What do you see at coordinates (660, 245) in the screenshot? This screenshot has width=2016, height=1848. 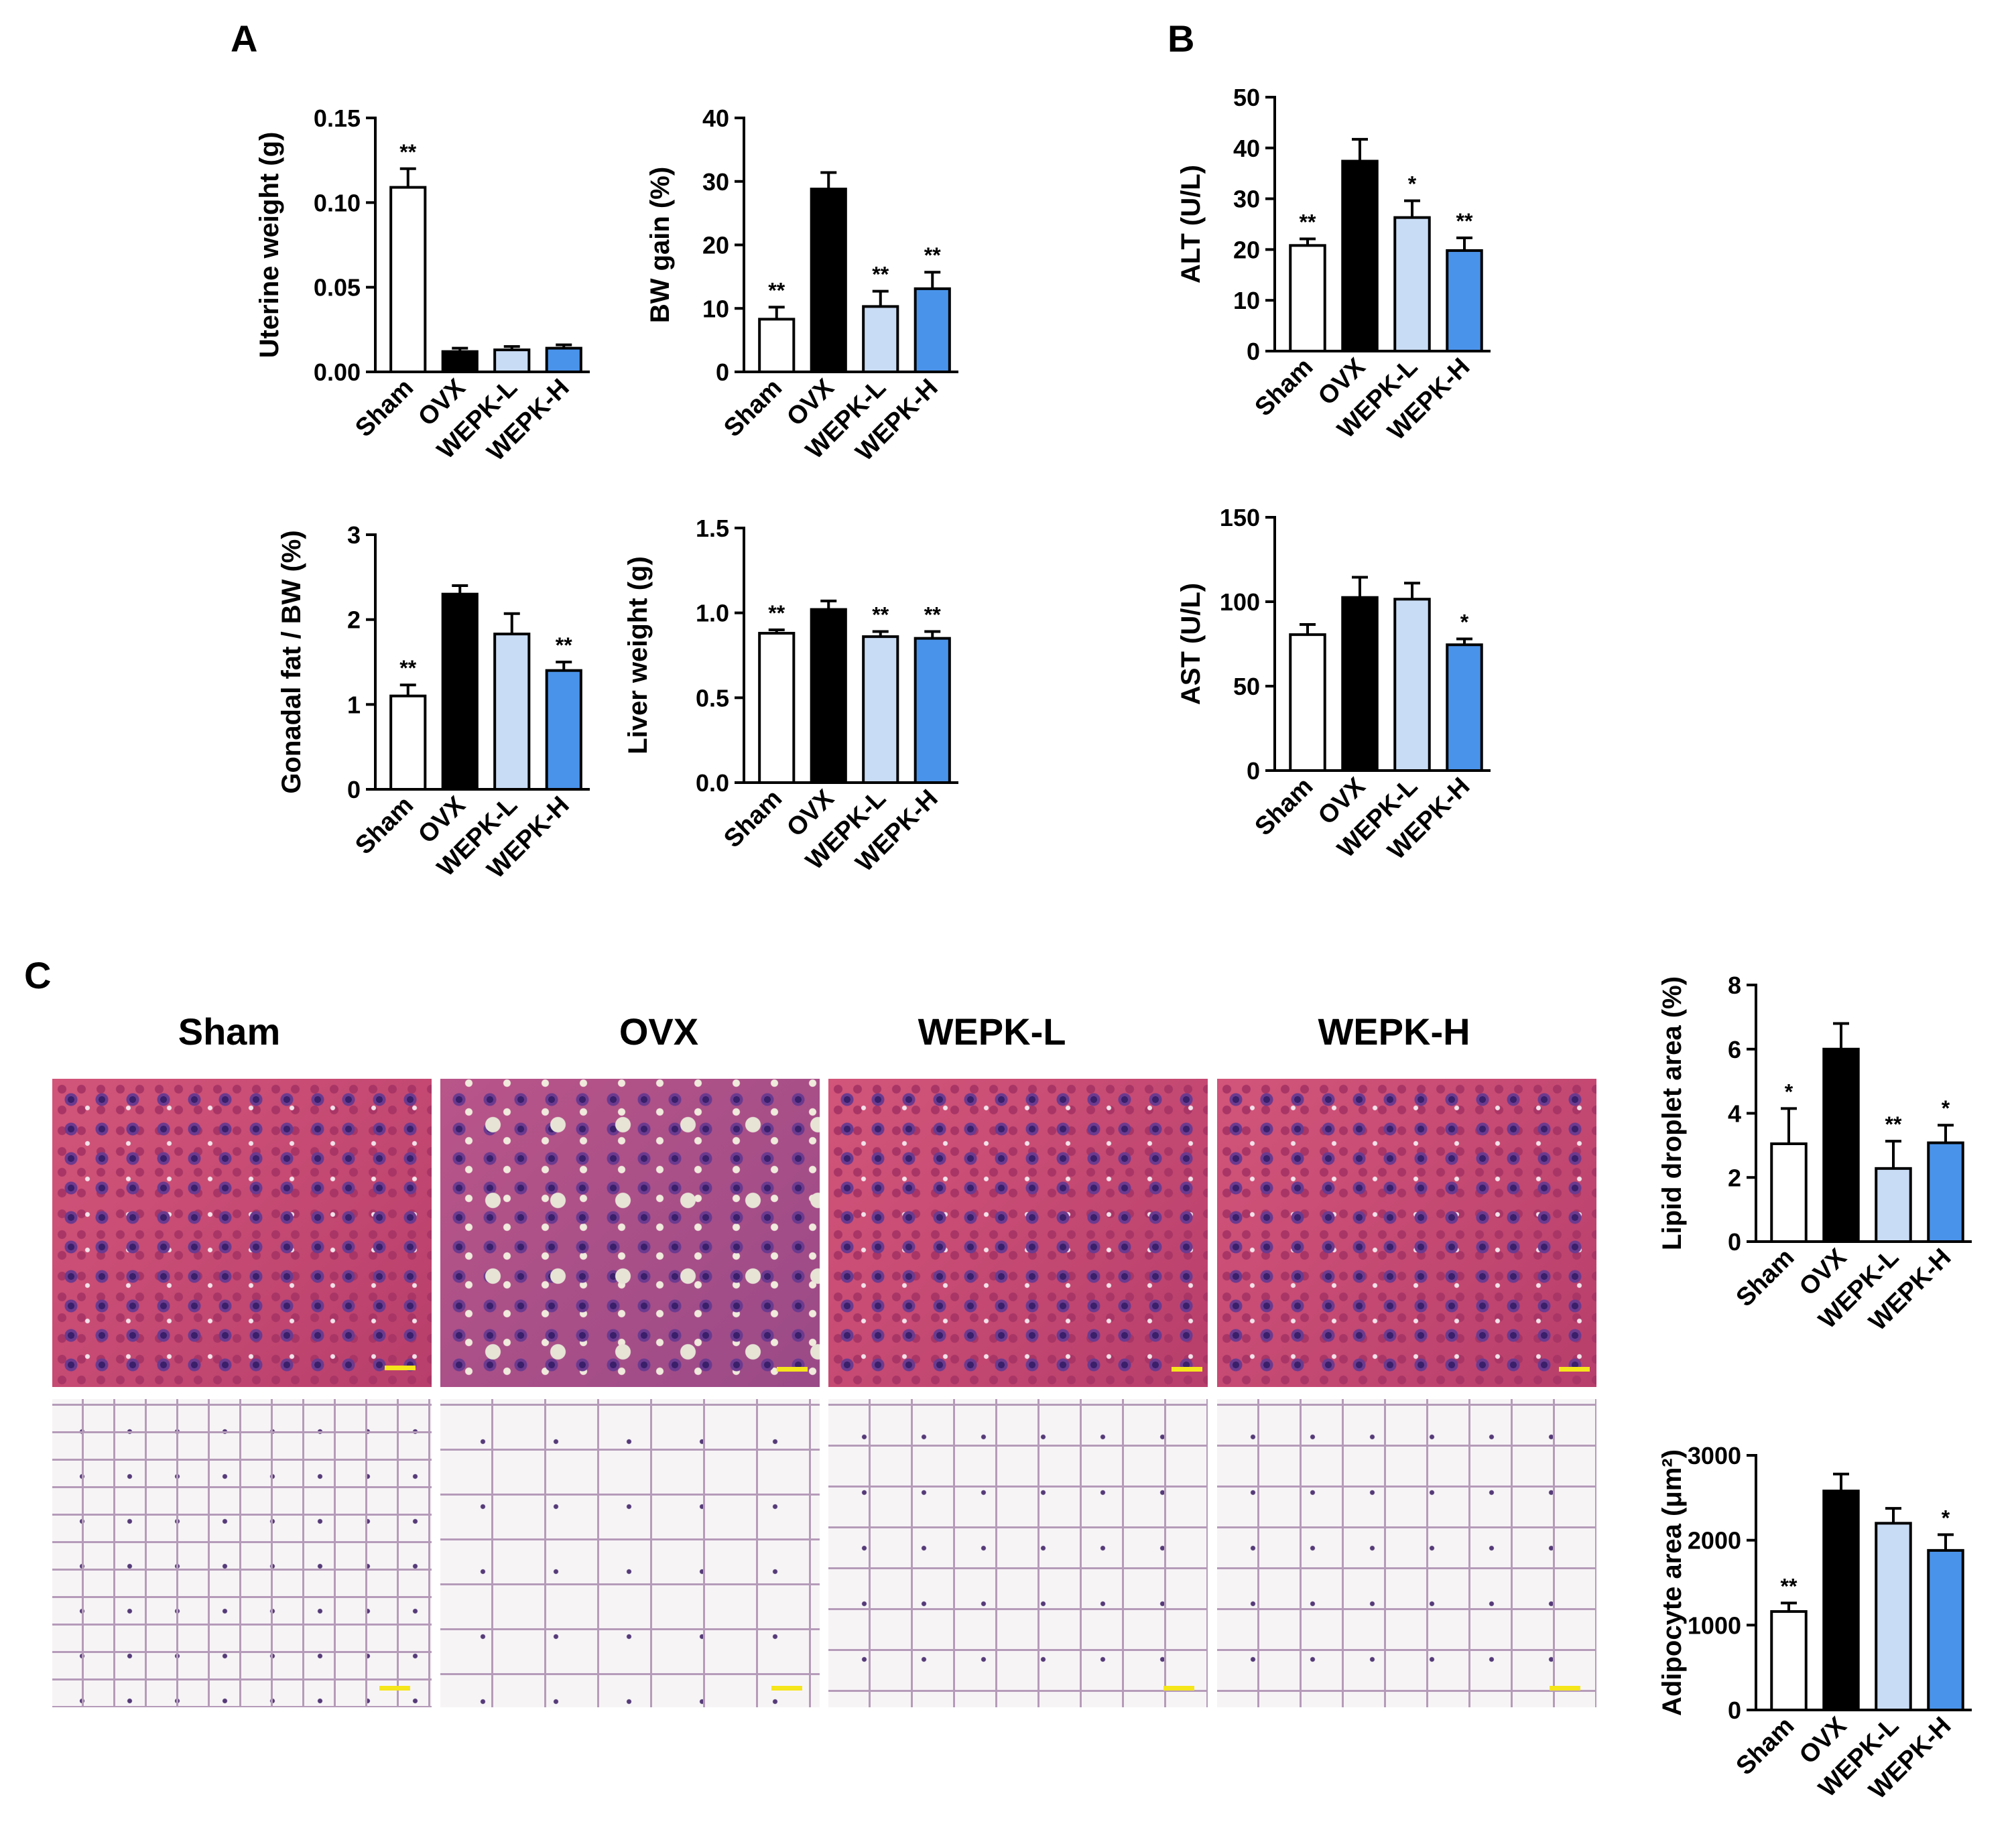 I see `y-axis-label: BW gain (%)` at bounding box center [660, 245].